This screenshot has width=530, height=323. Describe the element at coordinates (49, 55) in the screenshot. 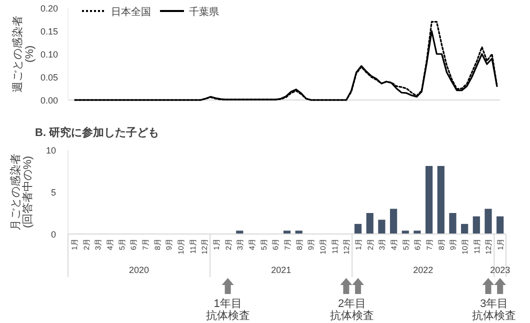

I see `y-tick-label: 0.10` at that location.